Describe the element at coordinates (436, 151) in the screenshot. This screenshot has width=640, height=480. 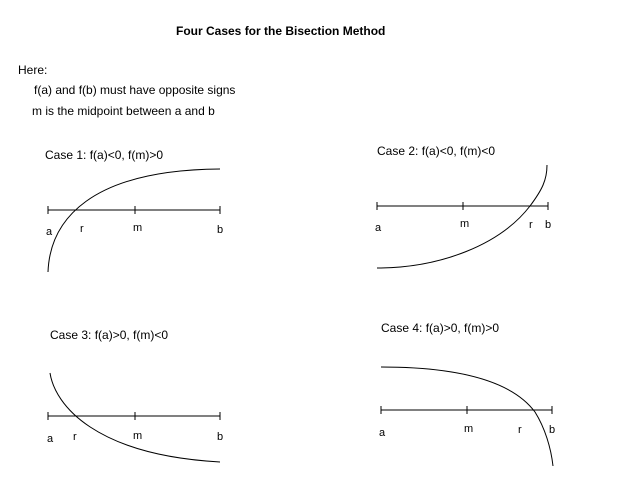
I see `case-2-title: Case 2: f(a)<0, f(m)<0` at that location.